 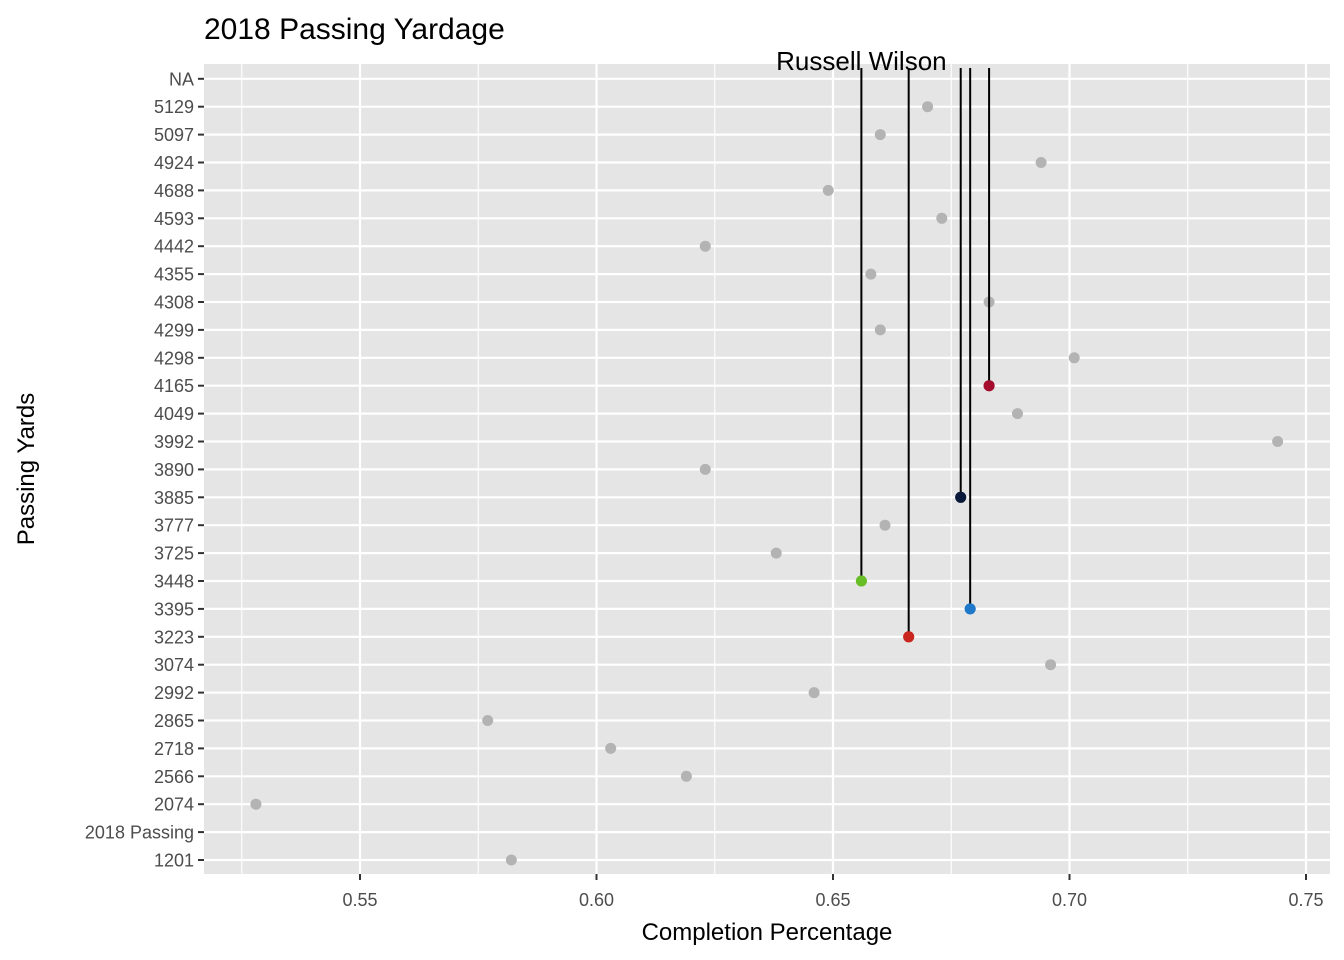 What do you see at coordinates (174, 135) in the screenshot?
I see `y-tick-label: 5097` at bounding box center [174, 135].